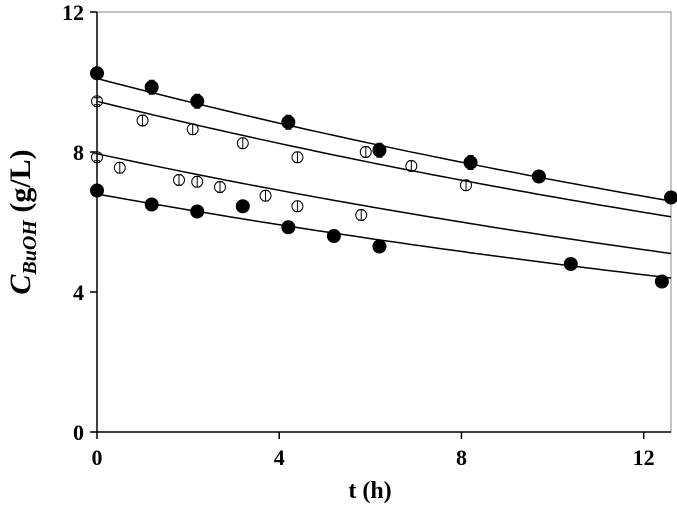 The height and width of the screenshot is (505, 677). What do you see at coordinates (79, 222) in the screenshot?
I see `y-axis-ticks: 0 4 8 12` at bounding box center [79, 222].